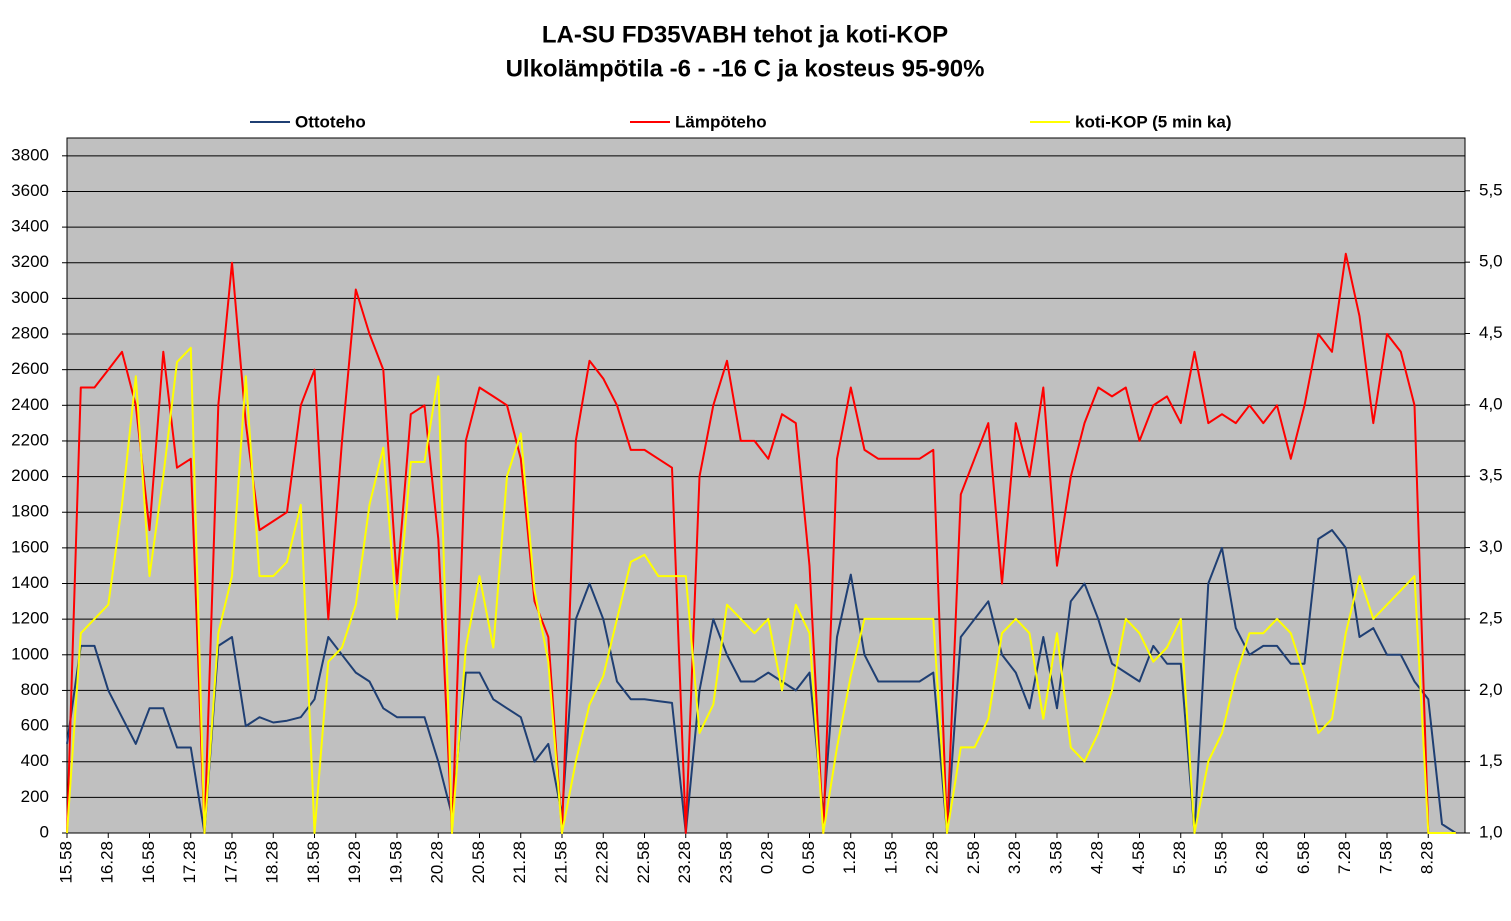 This screenshot has width=1511, height=921. I want to click on x-tick-label: 1.28, so click(849, 857).